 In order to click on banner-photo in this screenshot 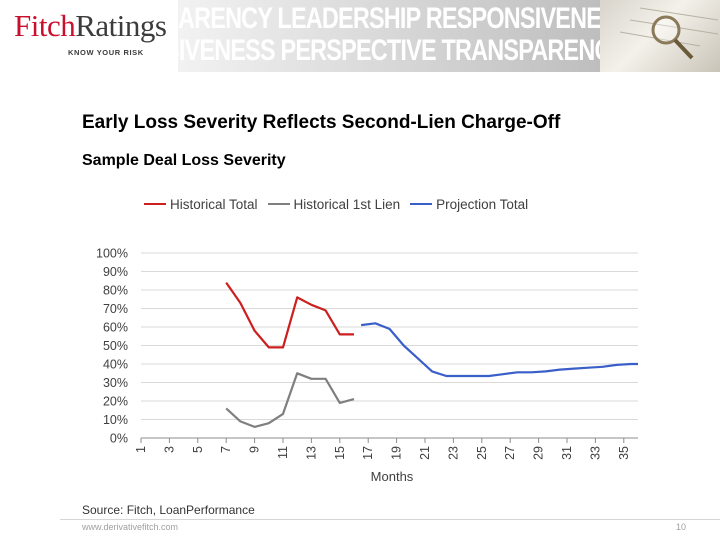, I will do `click(660, 36)`.